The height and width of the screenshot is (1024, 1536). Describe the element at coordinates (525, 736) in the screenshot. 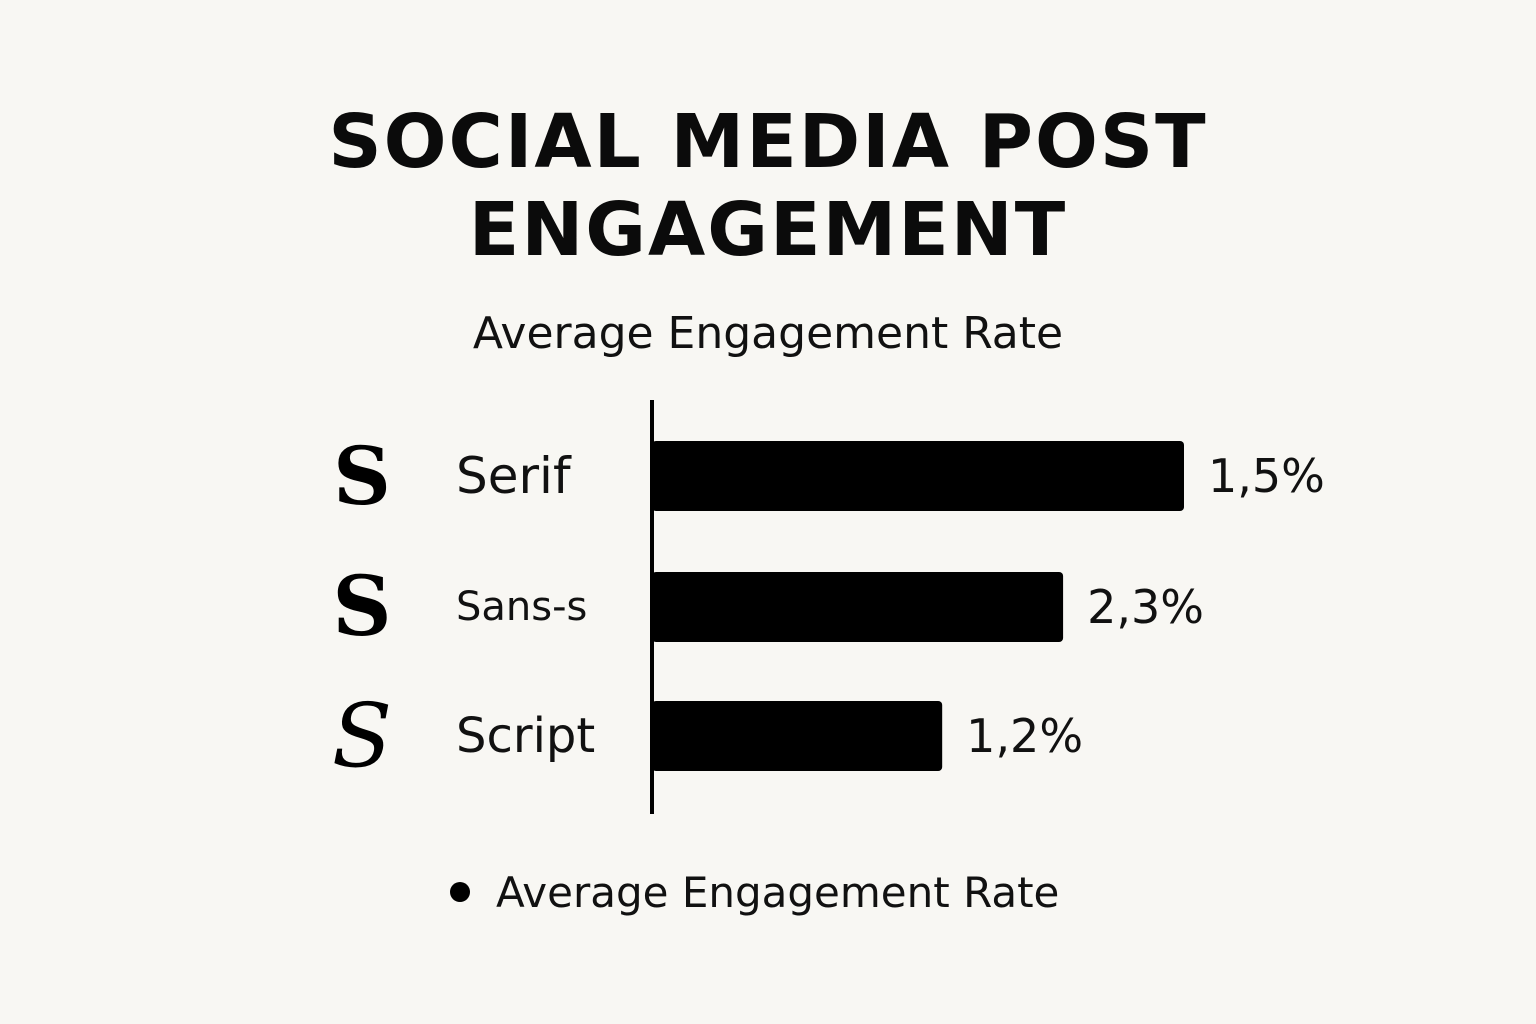

I see `category-label-script: Script` at that location.